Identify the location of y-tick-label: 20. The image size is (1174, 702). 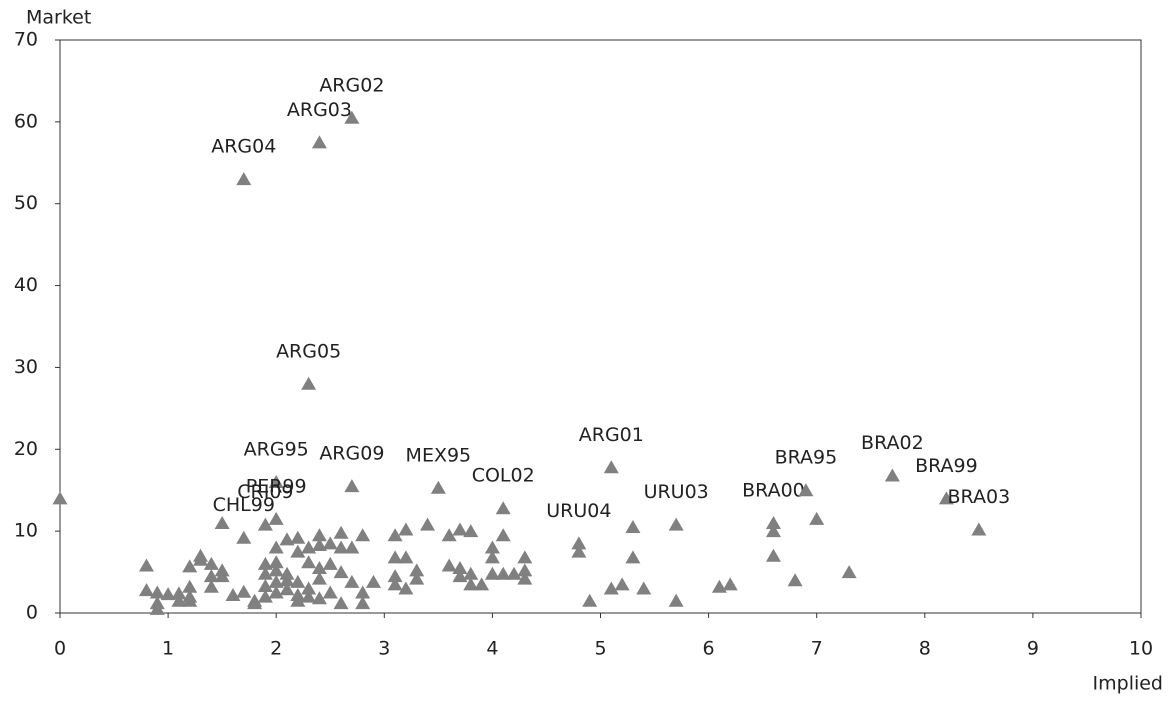
(26, 449).